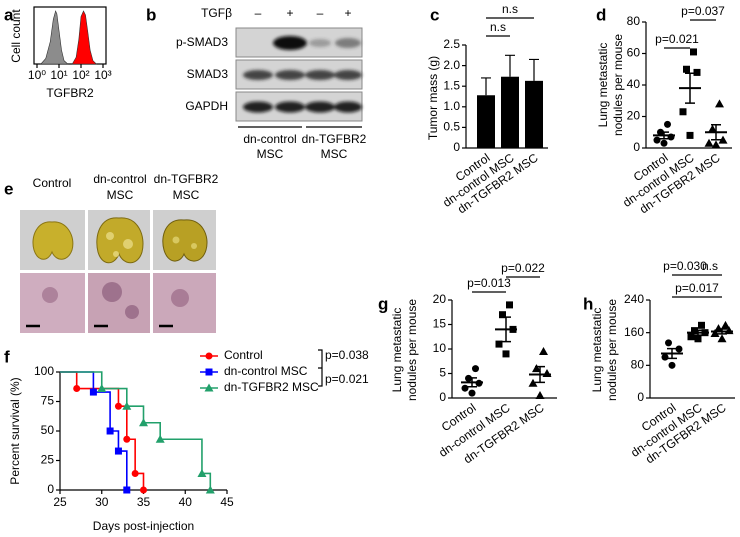 The height and width of the screenshot is (537, 740). I want to click on image-label: dn-control, so click(119, 179).